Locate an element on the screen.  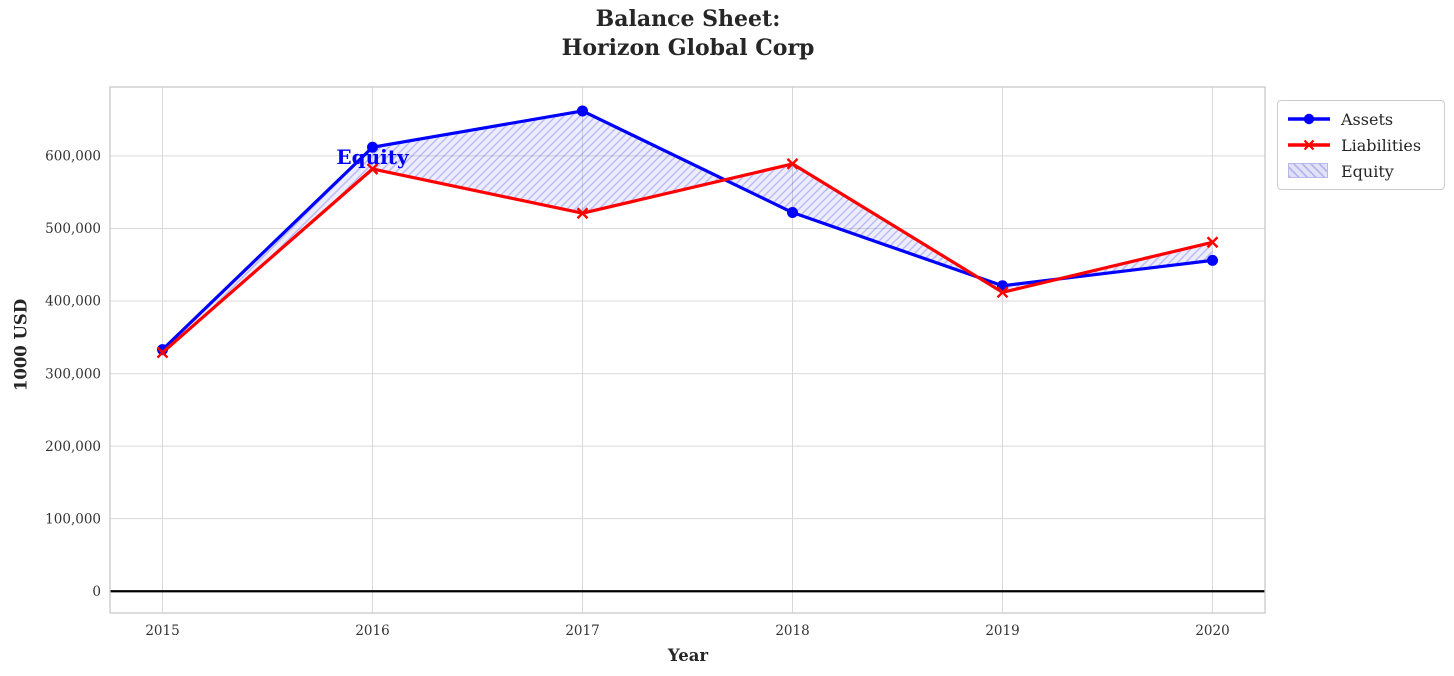
assets-line-marker-icon is located at coordinates (1309, 119).